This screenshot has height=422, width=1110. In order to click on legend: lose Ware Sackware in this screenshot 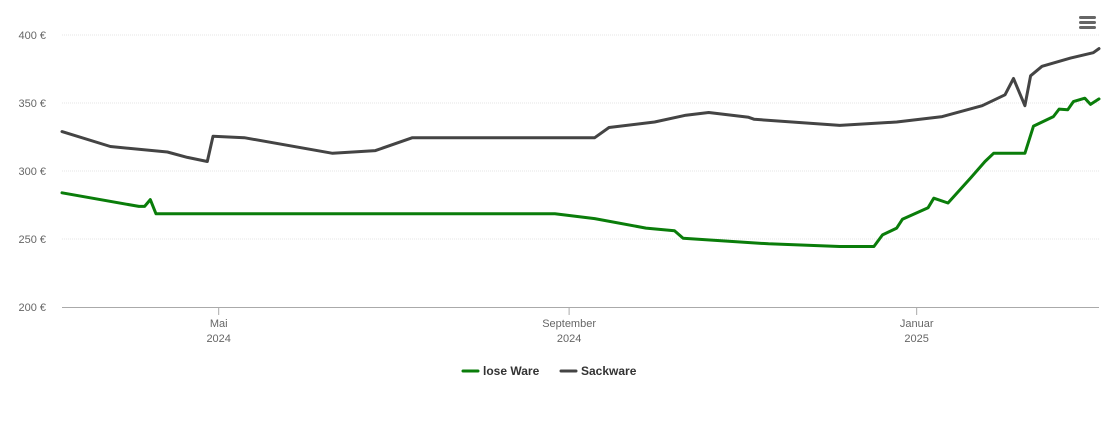, I will do `click(549, 371)`.